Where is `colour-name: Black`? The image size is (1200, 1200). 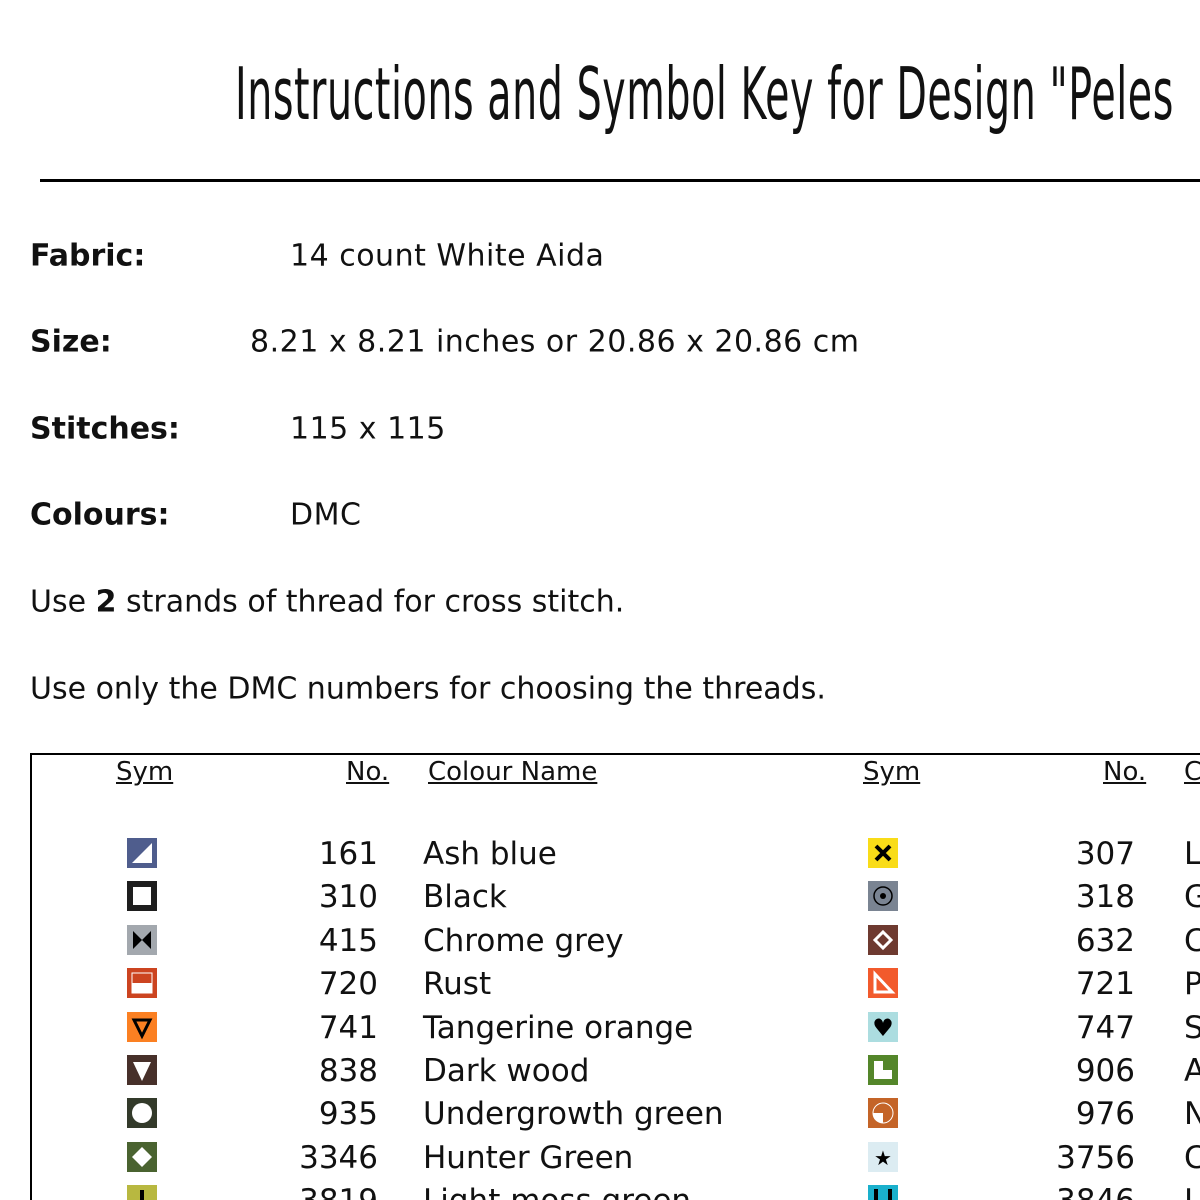 colour-name: Black is located at coordinates (465, 897).